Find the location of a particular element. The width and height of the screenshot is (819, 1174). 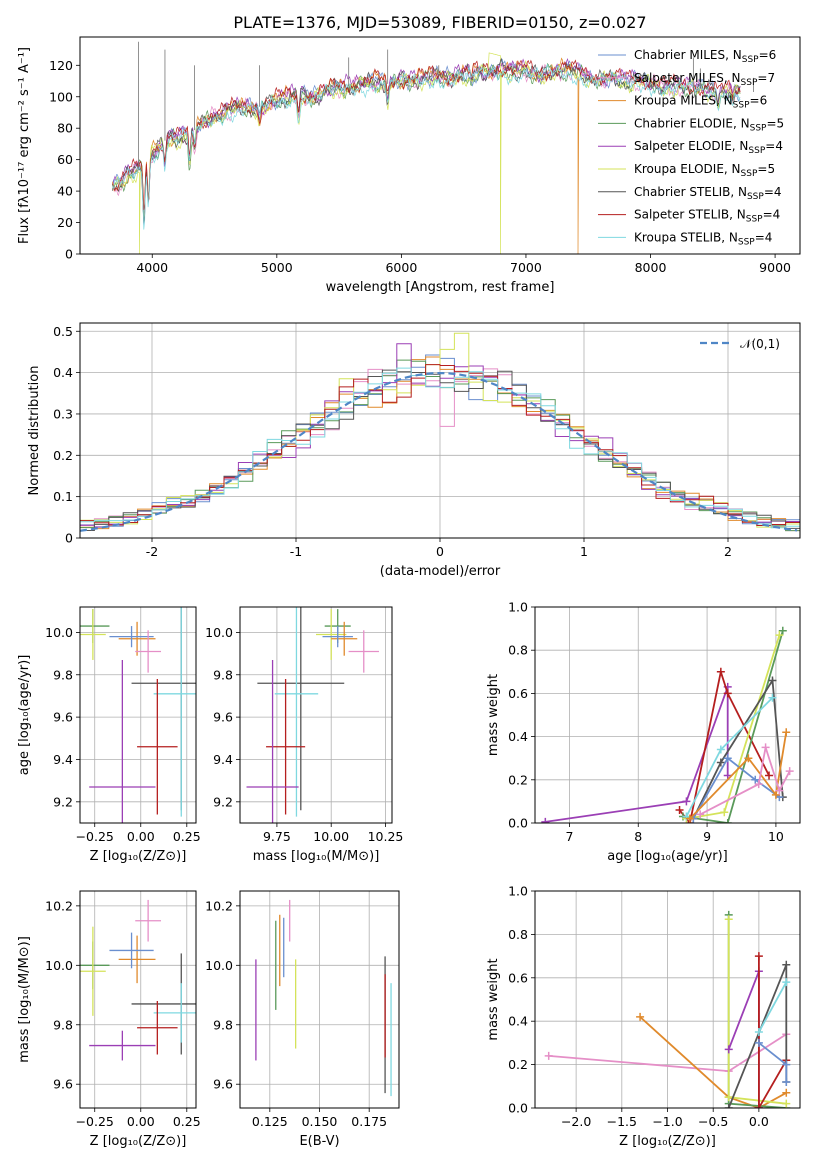

legend-entry-se: Salpeter ELODIE, NSSP=4 is located at coordinates (708, 147).